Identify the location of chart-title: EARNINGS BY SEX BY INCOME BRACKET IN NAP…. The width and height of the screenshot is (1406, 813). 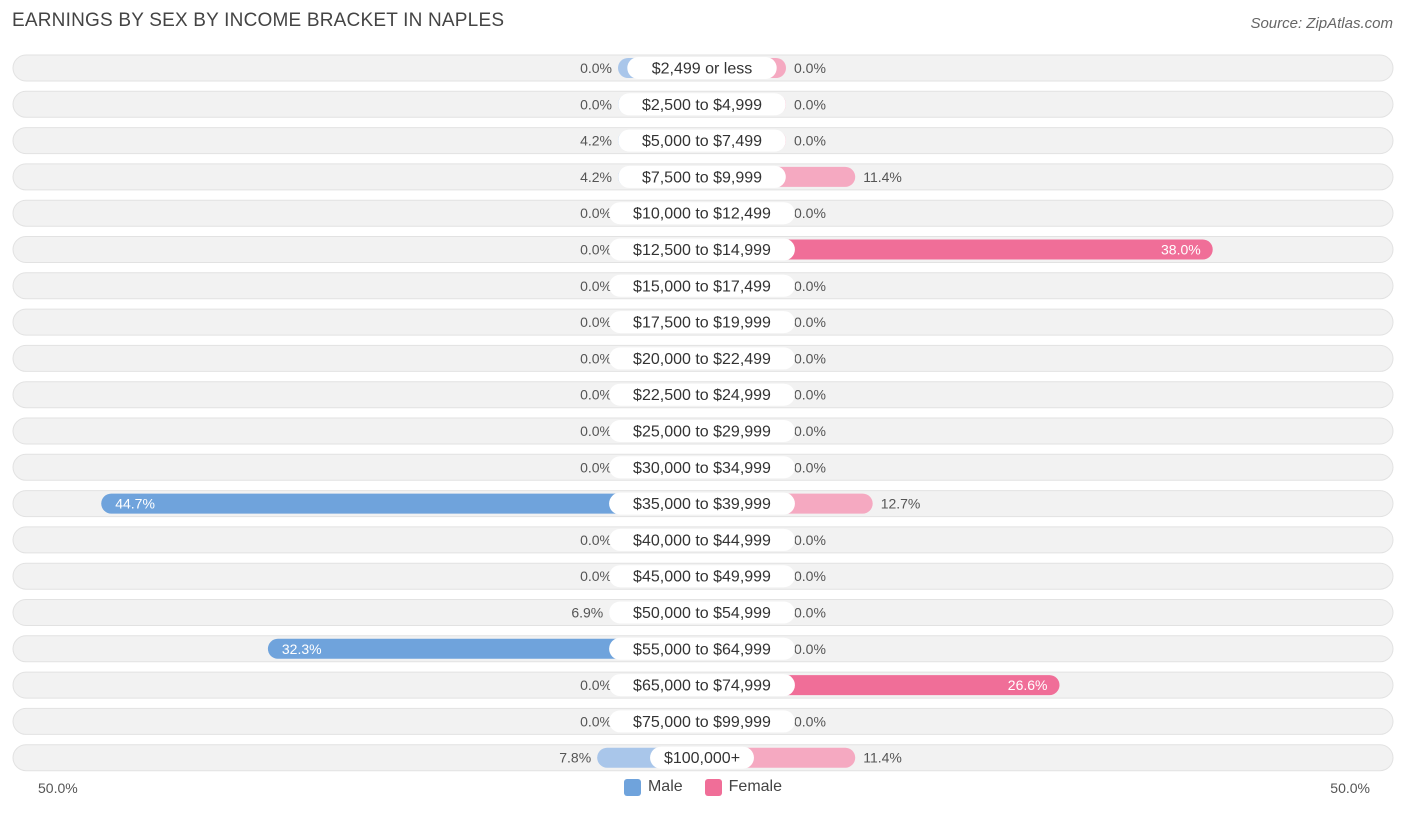
(258, 20).